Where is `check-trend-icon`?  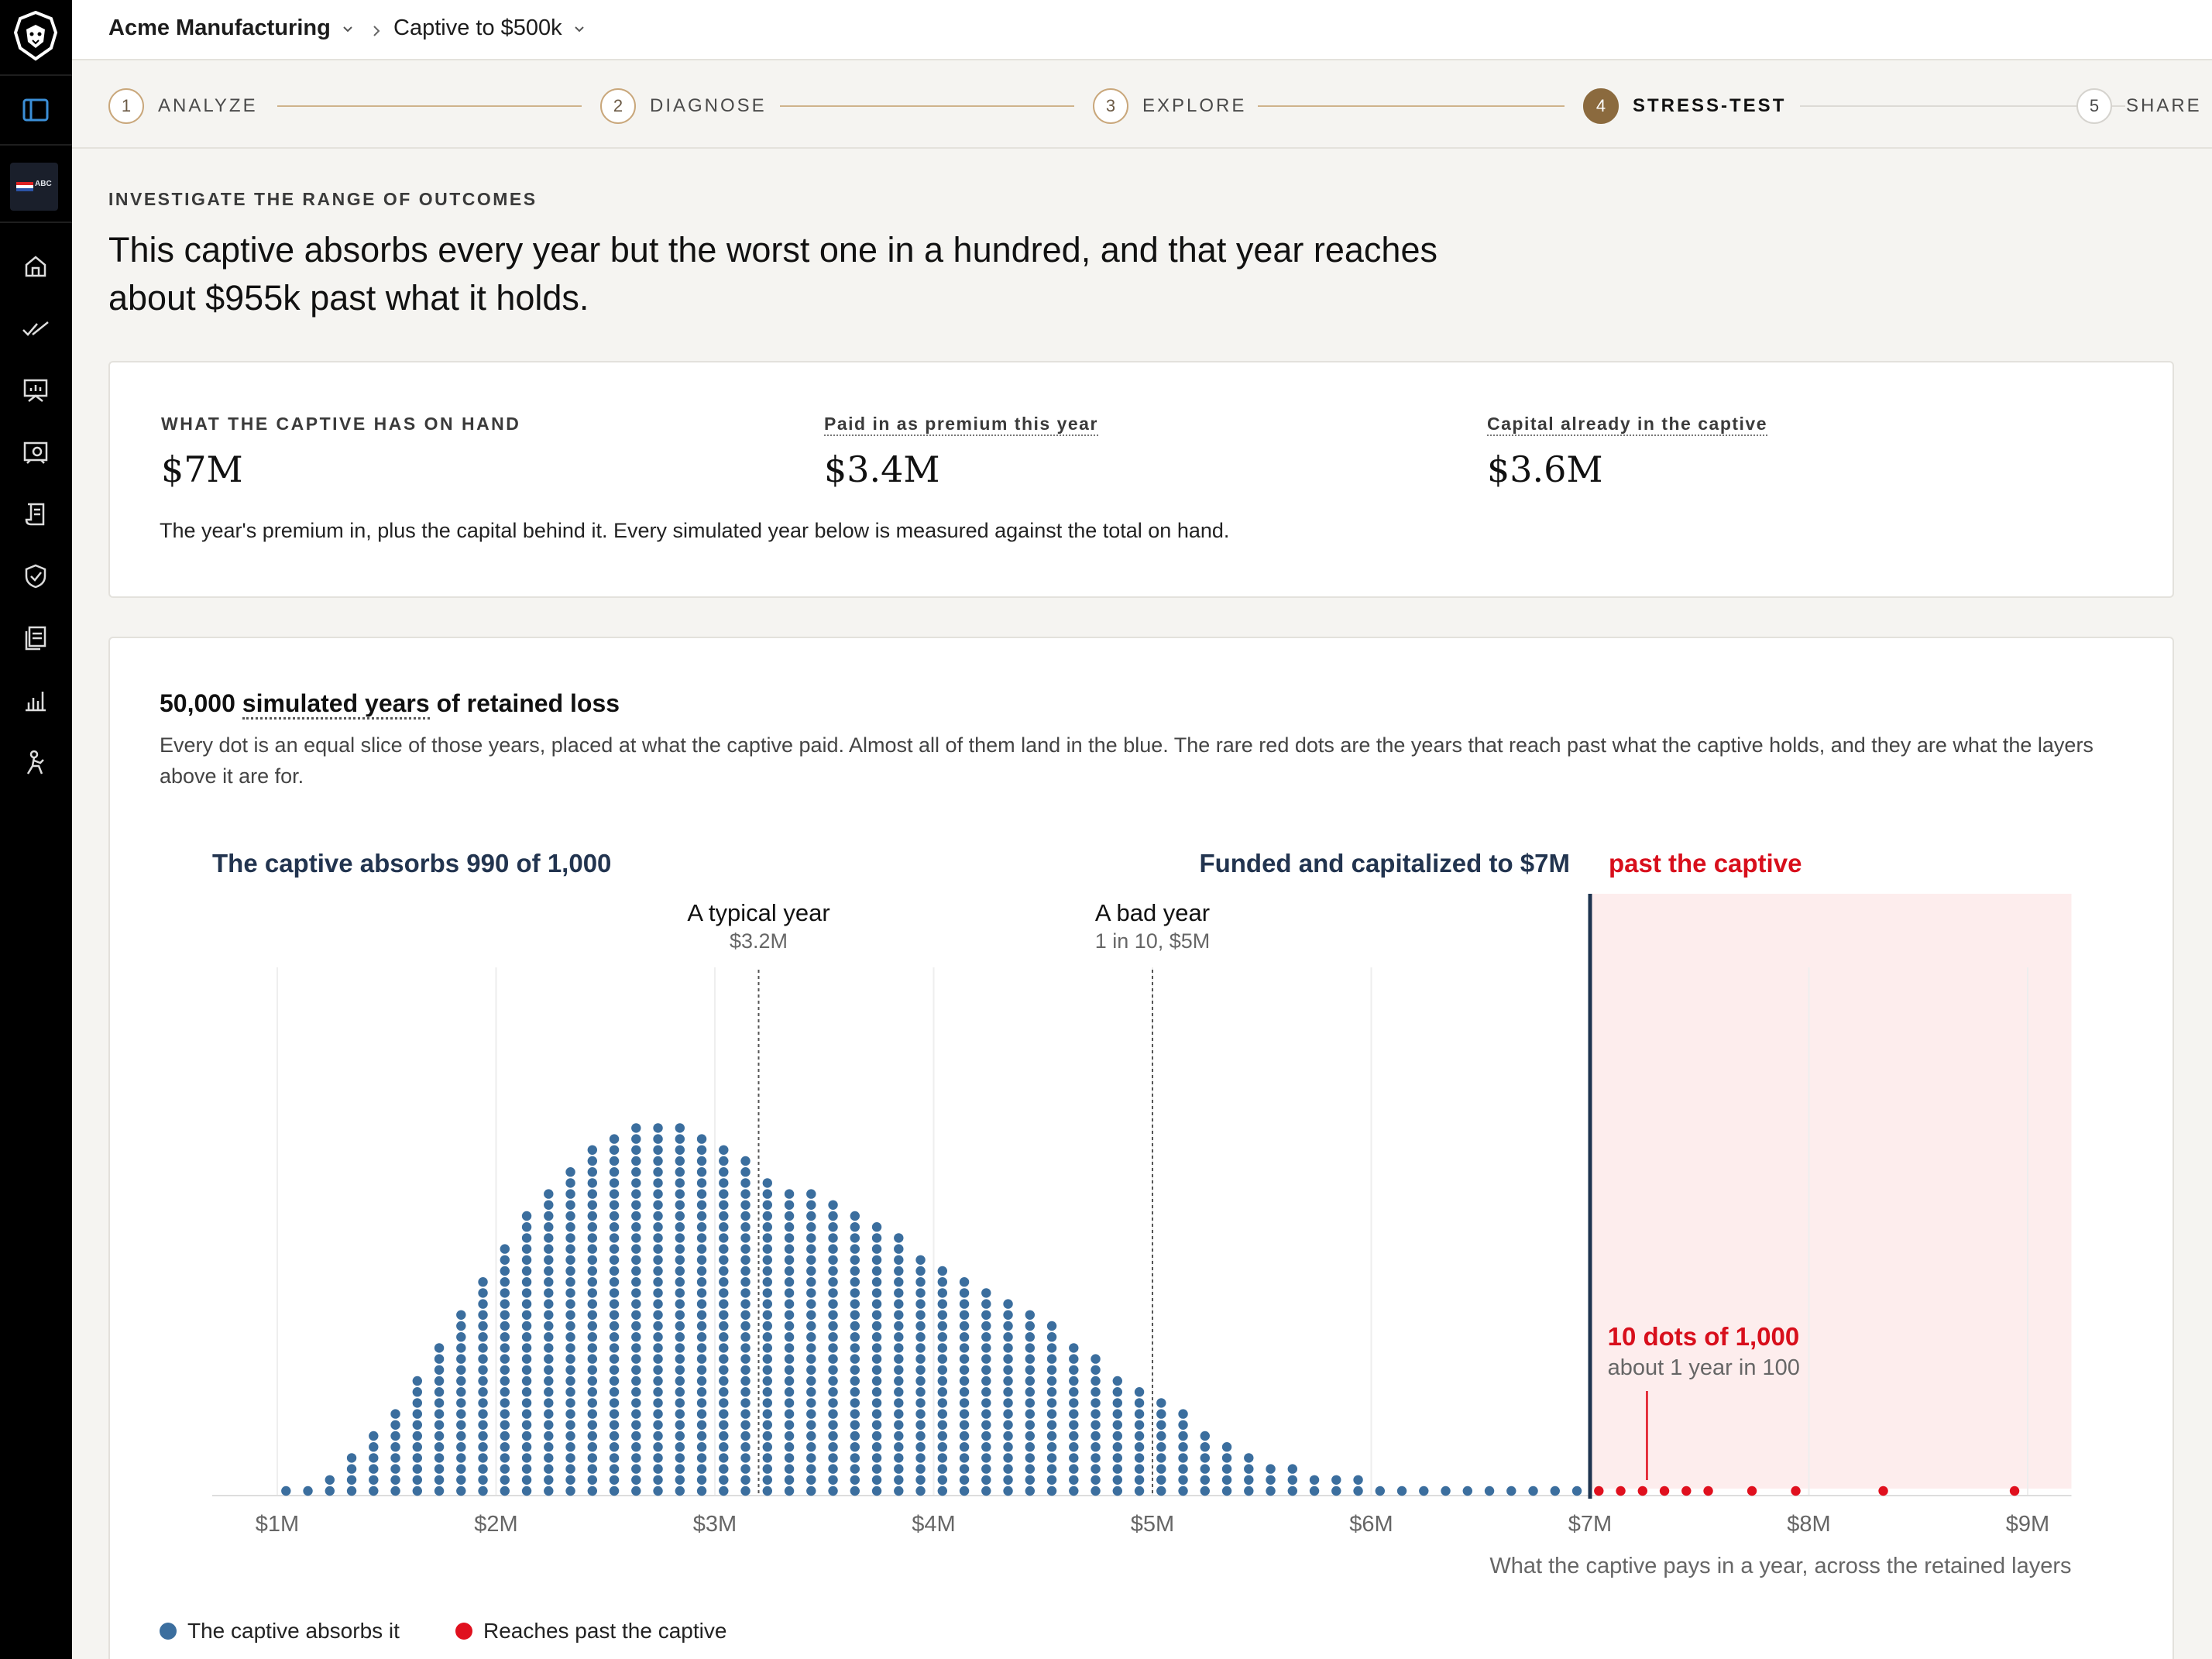 check-trend-icon is located at coordinates (35, 328).